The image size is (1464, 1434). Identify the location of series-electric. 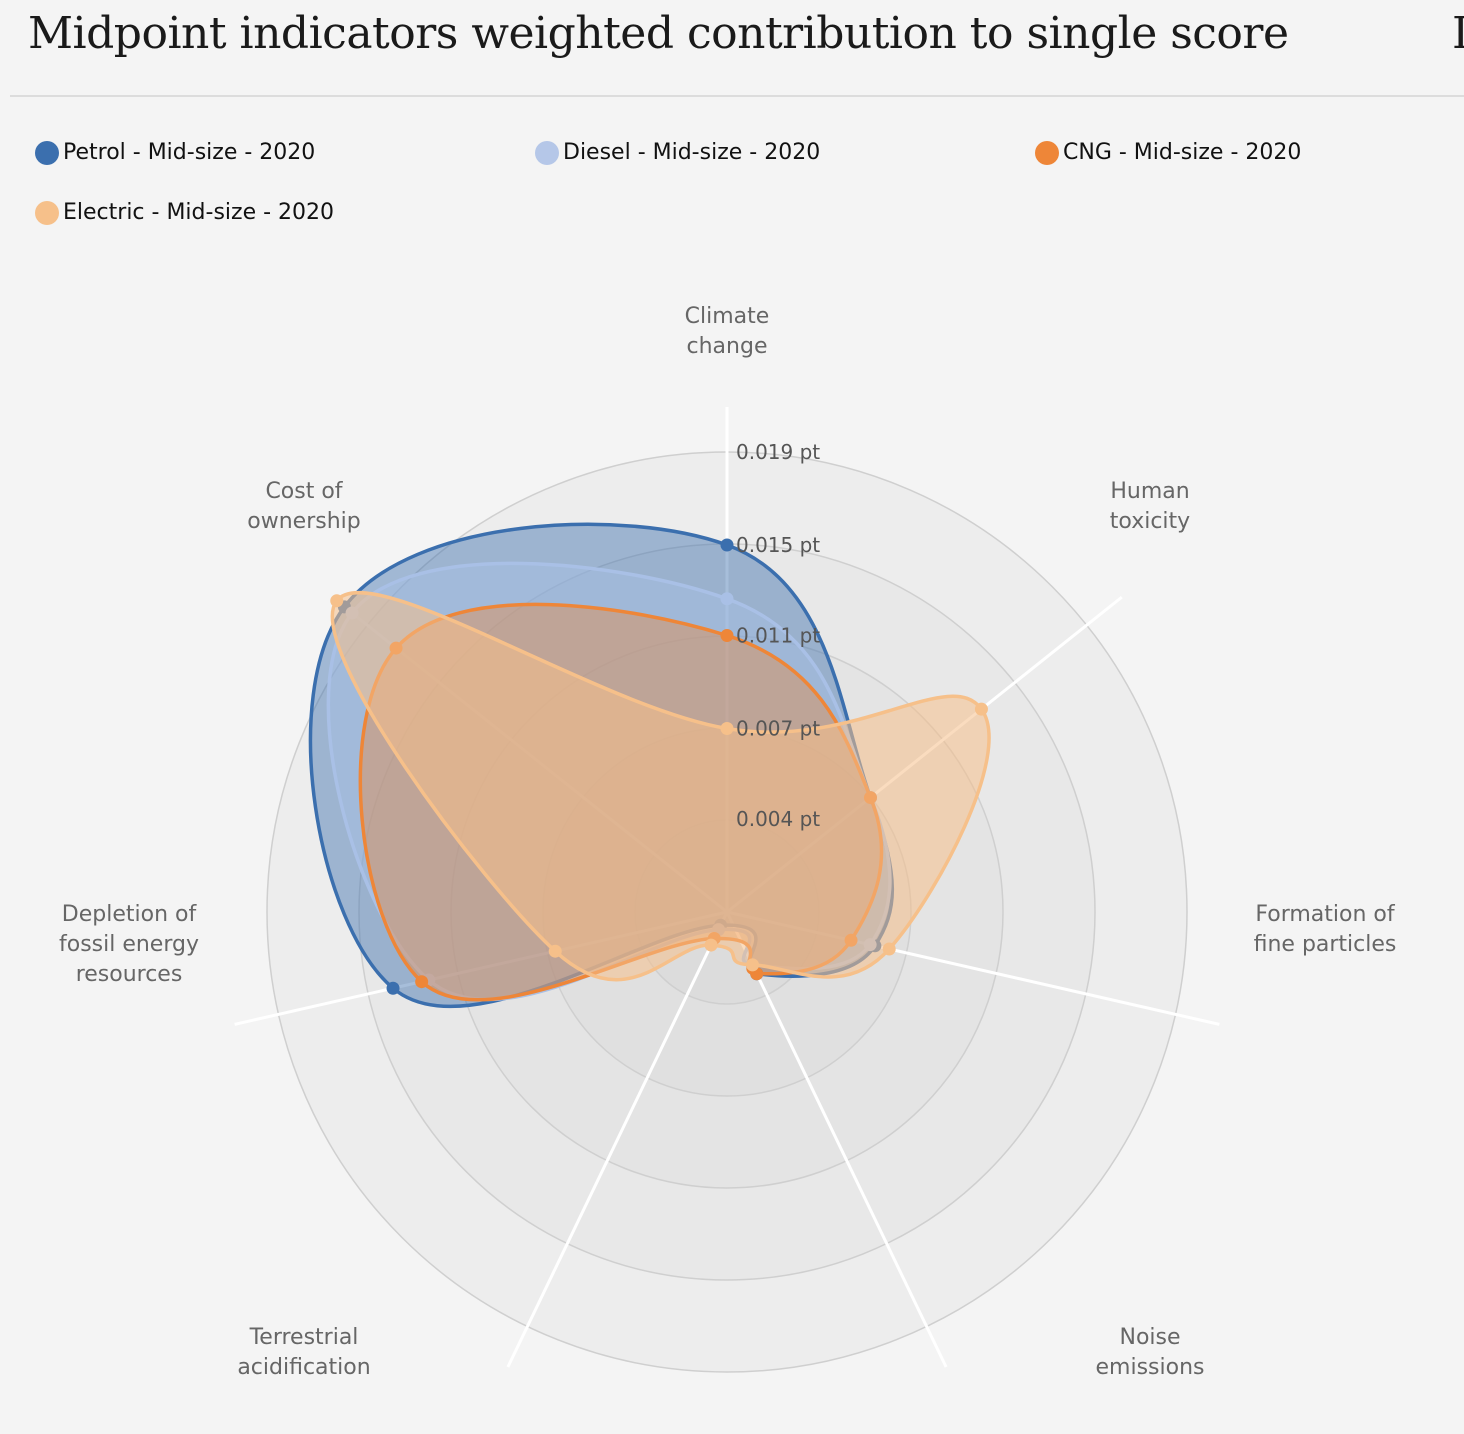
(660, 786).